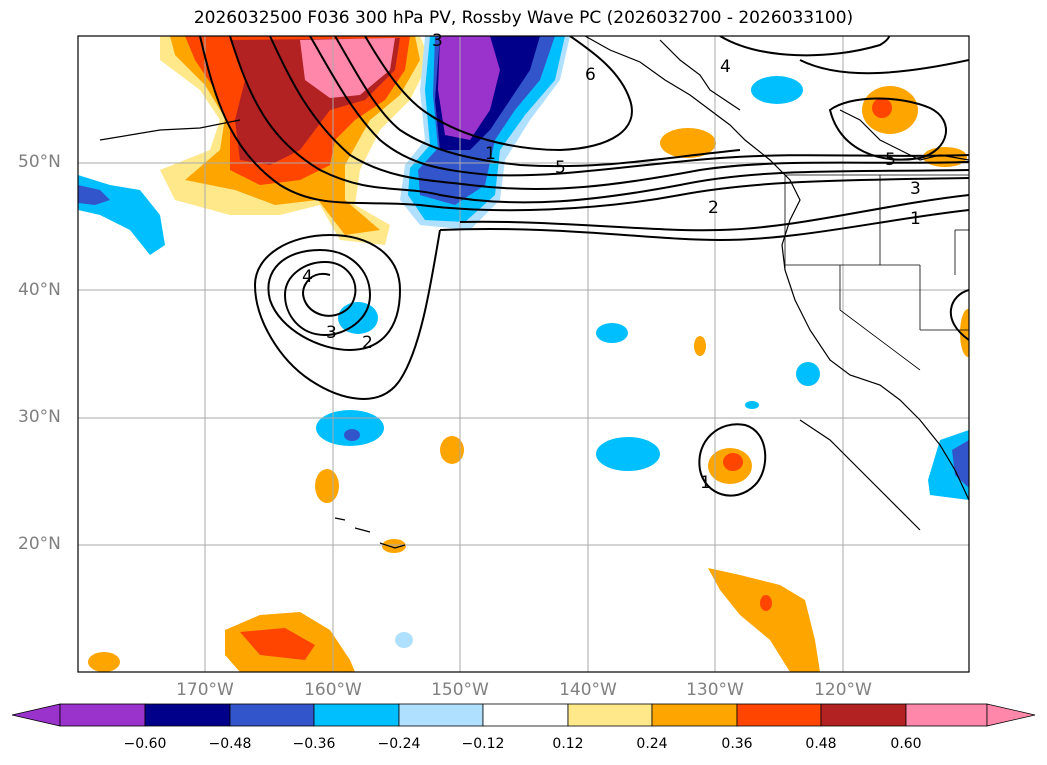 The height and width of the screenshot is (765, 1047). I want to click on colorbar-tick-label: 0.12, so click(568, 744).